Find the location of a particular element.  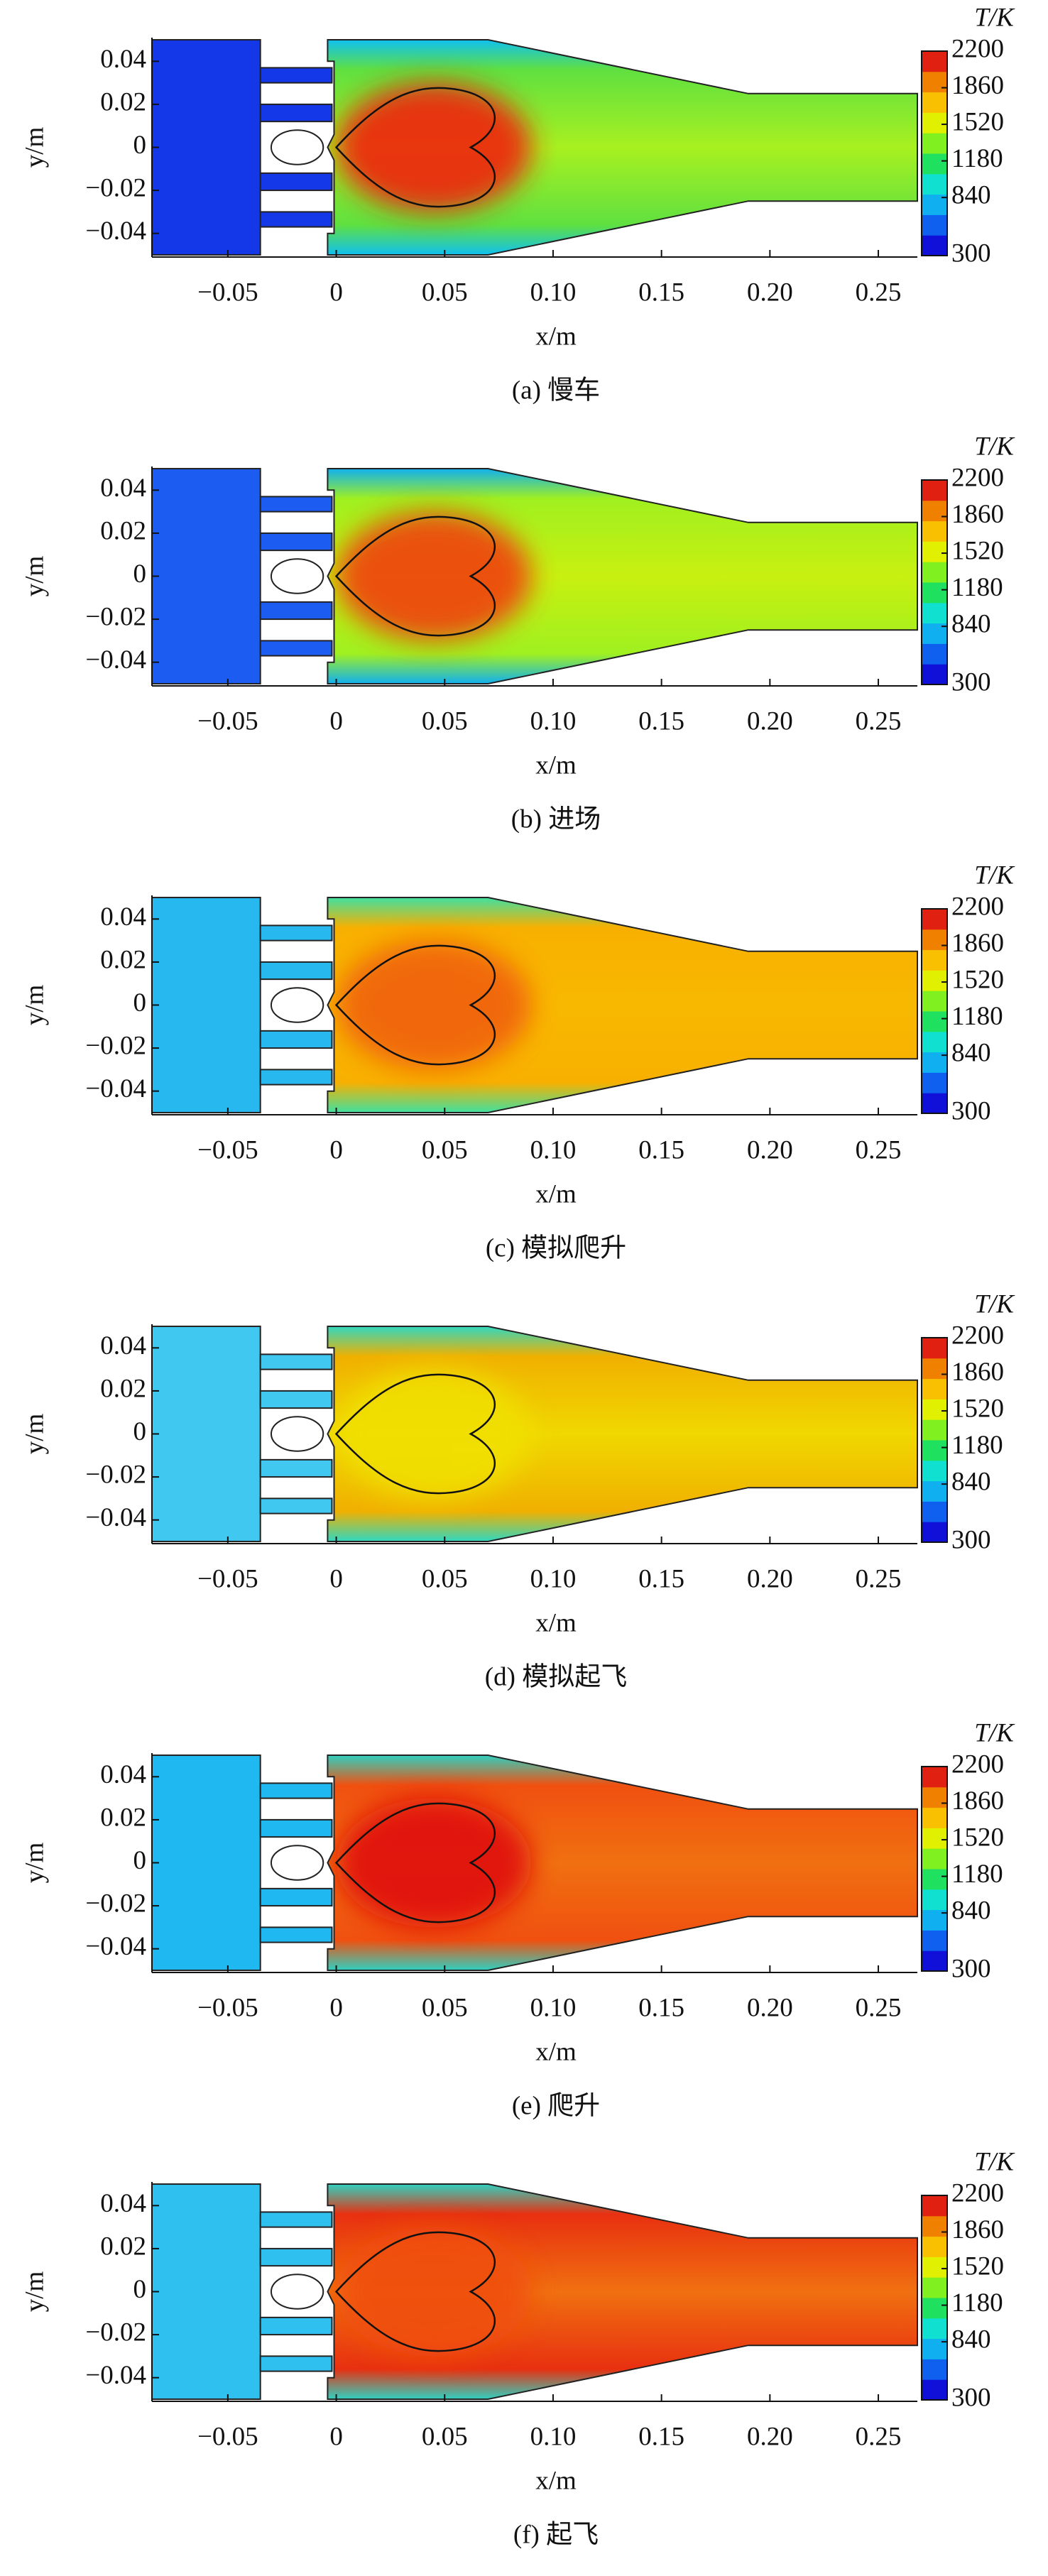

caption: (b) 进场 is located at coordinates (556, 819).